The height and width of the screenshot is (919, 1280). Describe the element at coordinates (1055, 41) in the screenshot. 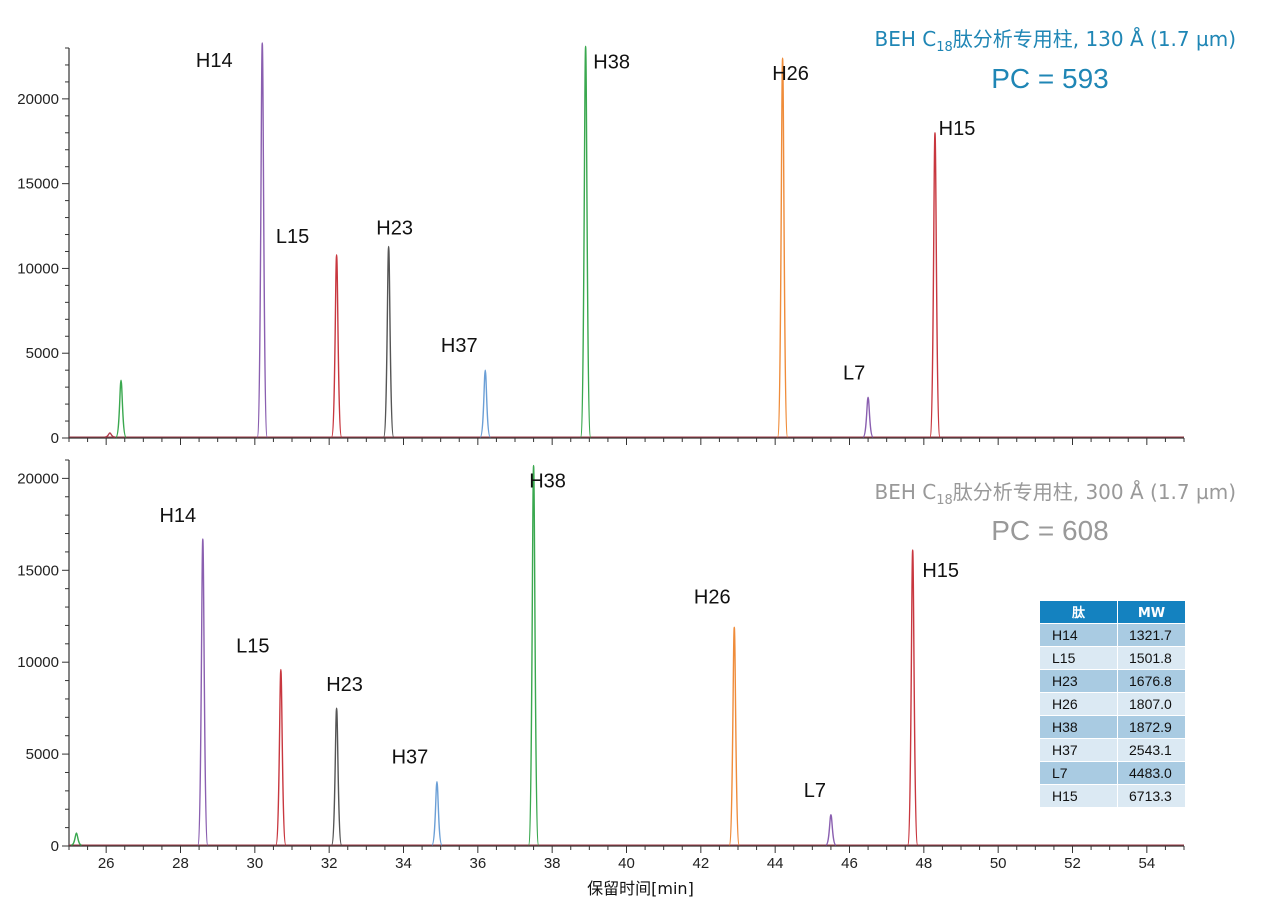

I see `column-title: BEH C18肽分析专用柱, 130 Å (1.7 µm)` at that location.